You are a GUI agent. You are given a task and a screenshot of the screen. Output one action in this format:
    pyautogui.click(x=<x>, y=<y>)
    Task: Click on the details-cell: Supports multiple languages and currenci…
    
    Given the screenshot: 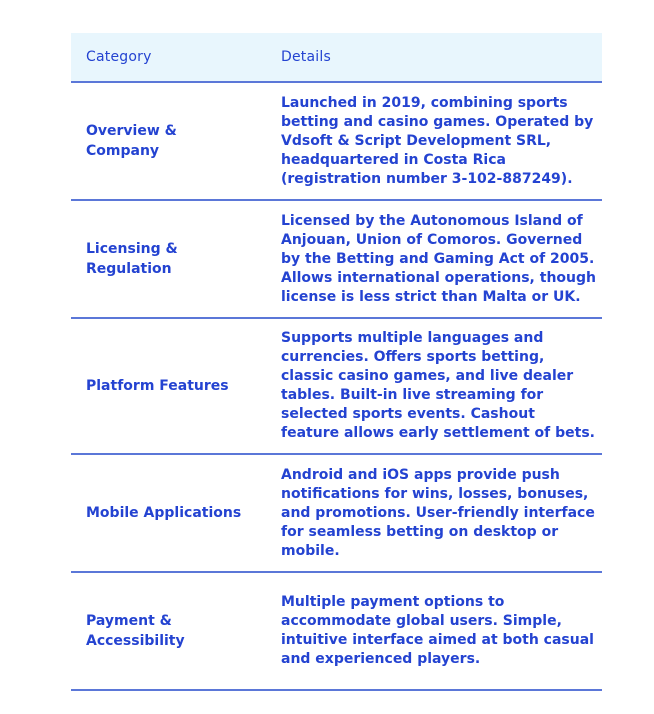 What is the action you would take?
    pyautogui.click(x=438, y=385)
    